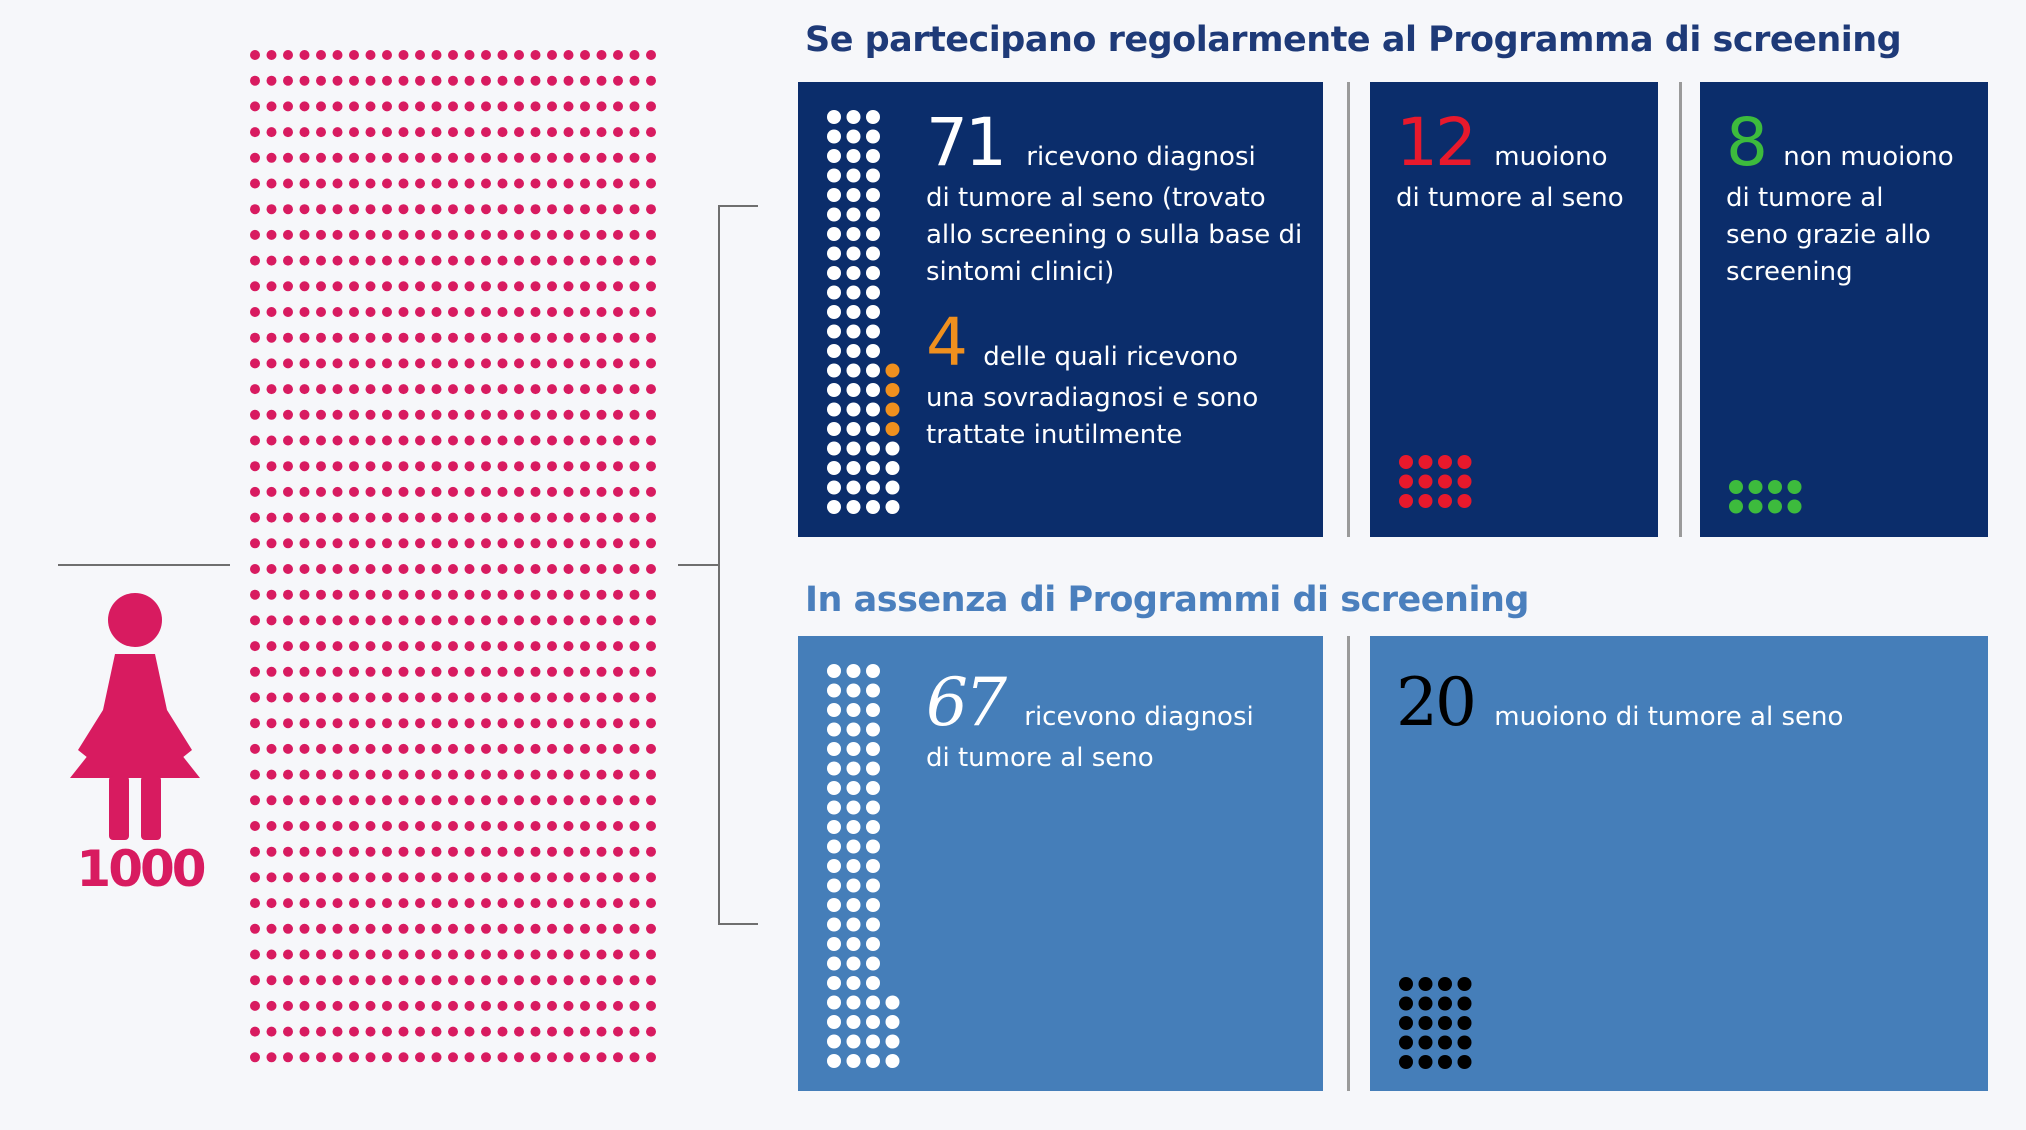 This screenshot has height=1130, width=2026. I want to click on no-screening-deaths-number: 20, so click(1436, 702).